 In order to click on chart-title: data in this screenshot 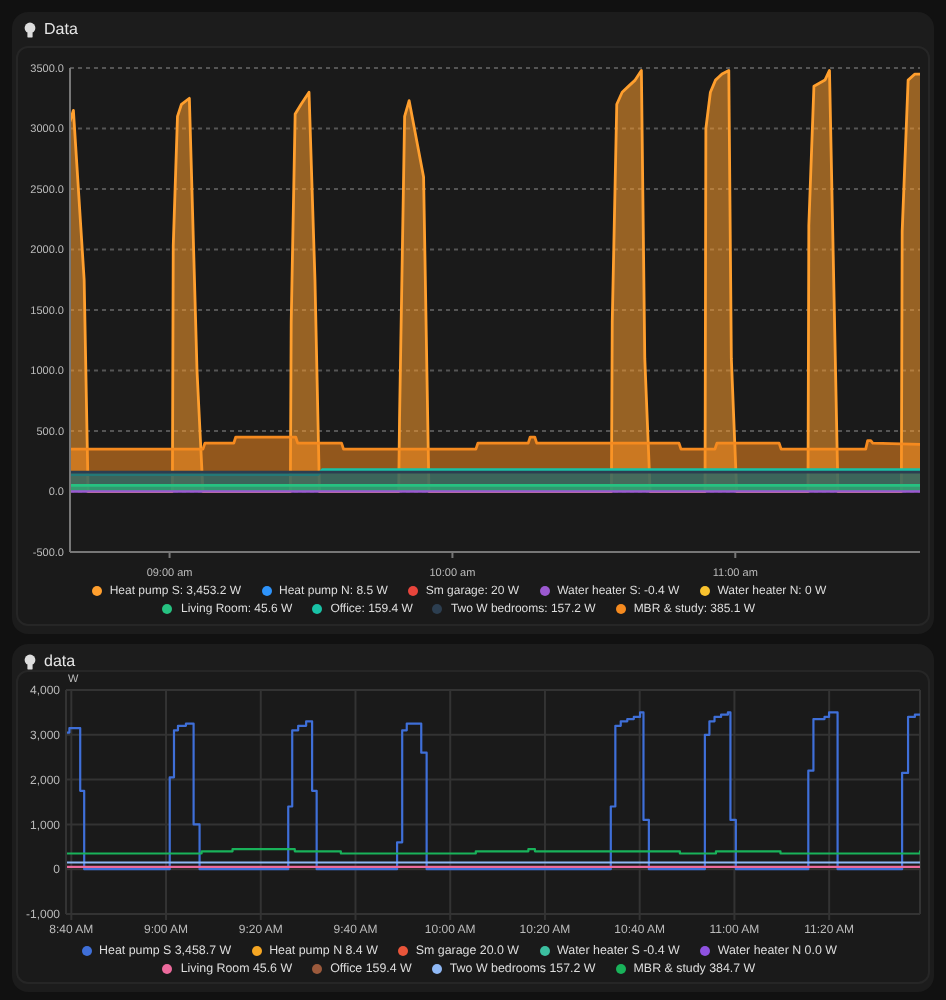, I will do `click(60, 662)`.